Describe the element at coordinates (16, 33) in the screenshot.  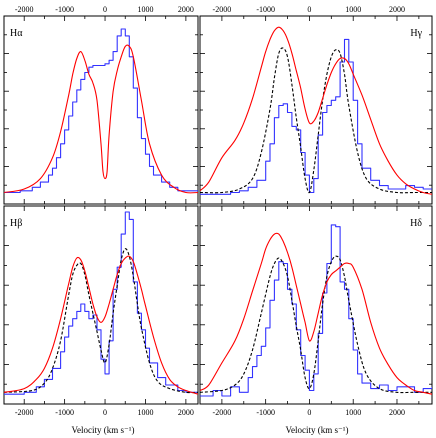
I see `panel-label: Hα` at that location.